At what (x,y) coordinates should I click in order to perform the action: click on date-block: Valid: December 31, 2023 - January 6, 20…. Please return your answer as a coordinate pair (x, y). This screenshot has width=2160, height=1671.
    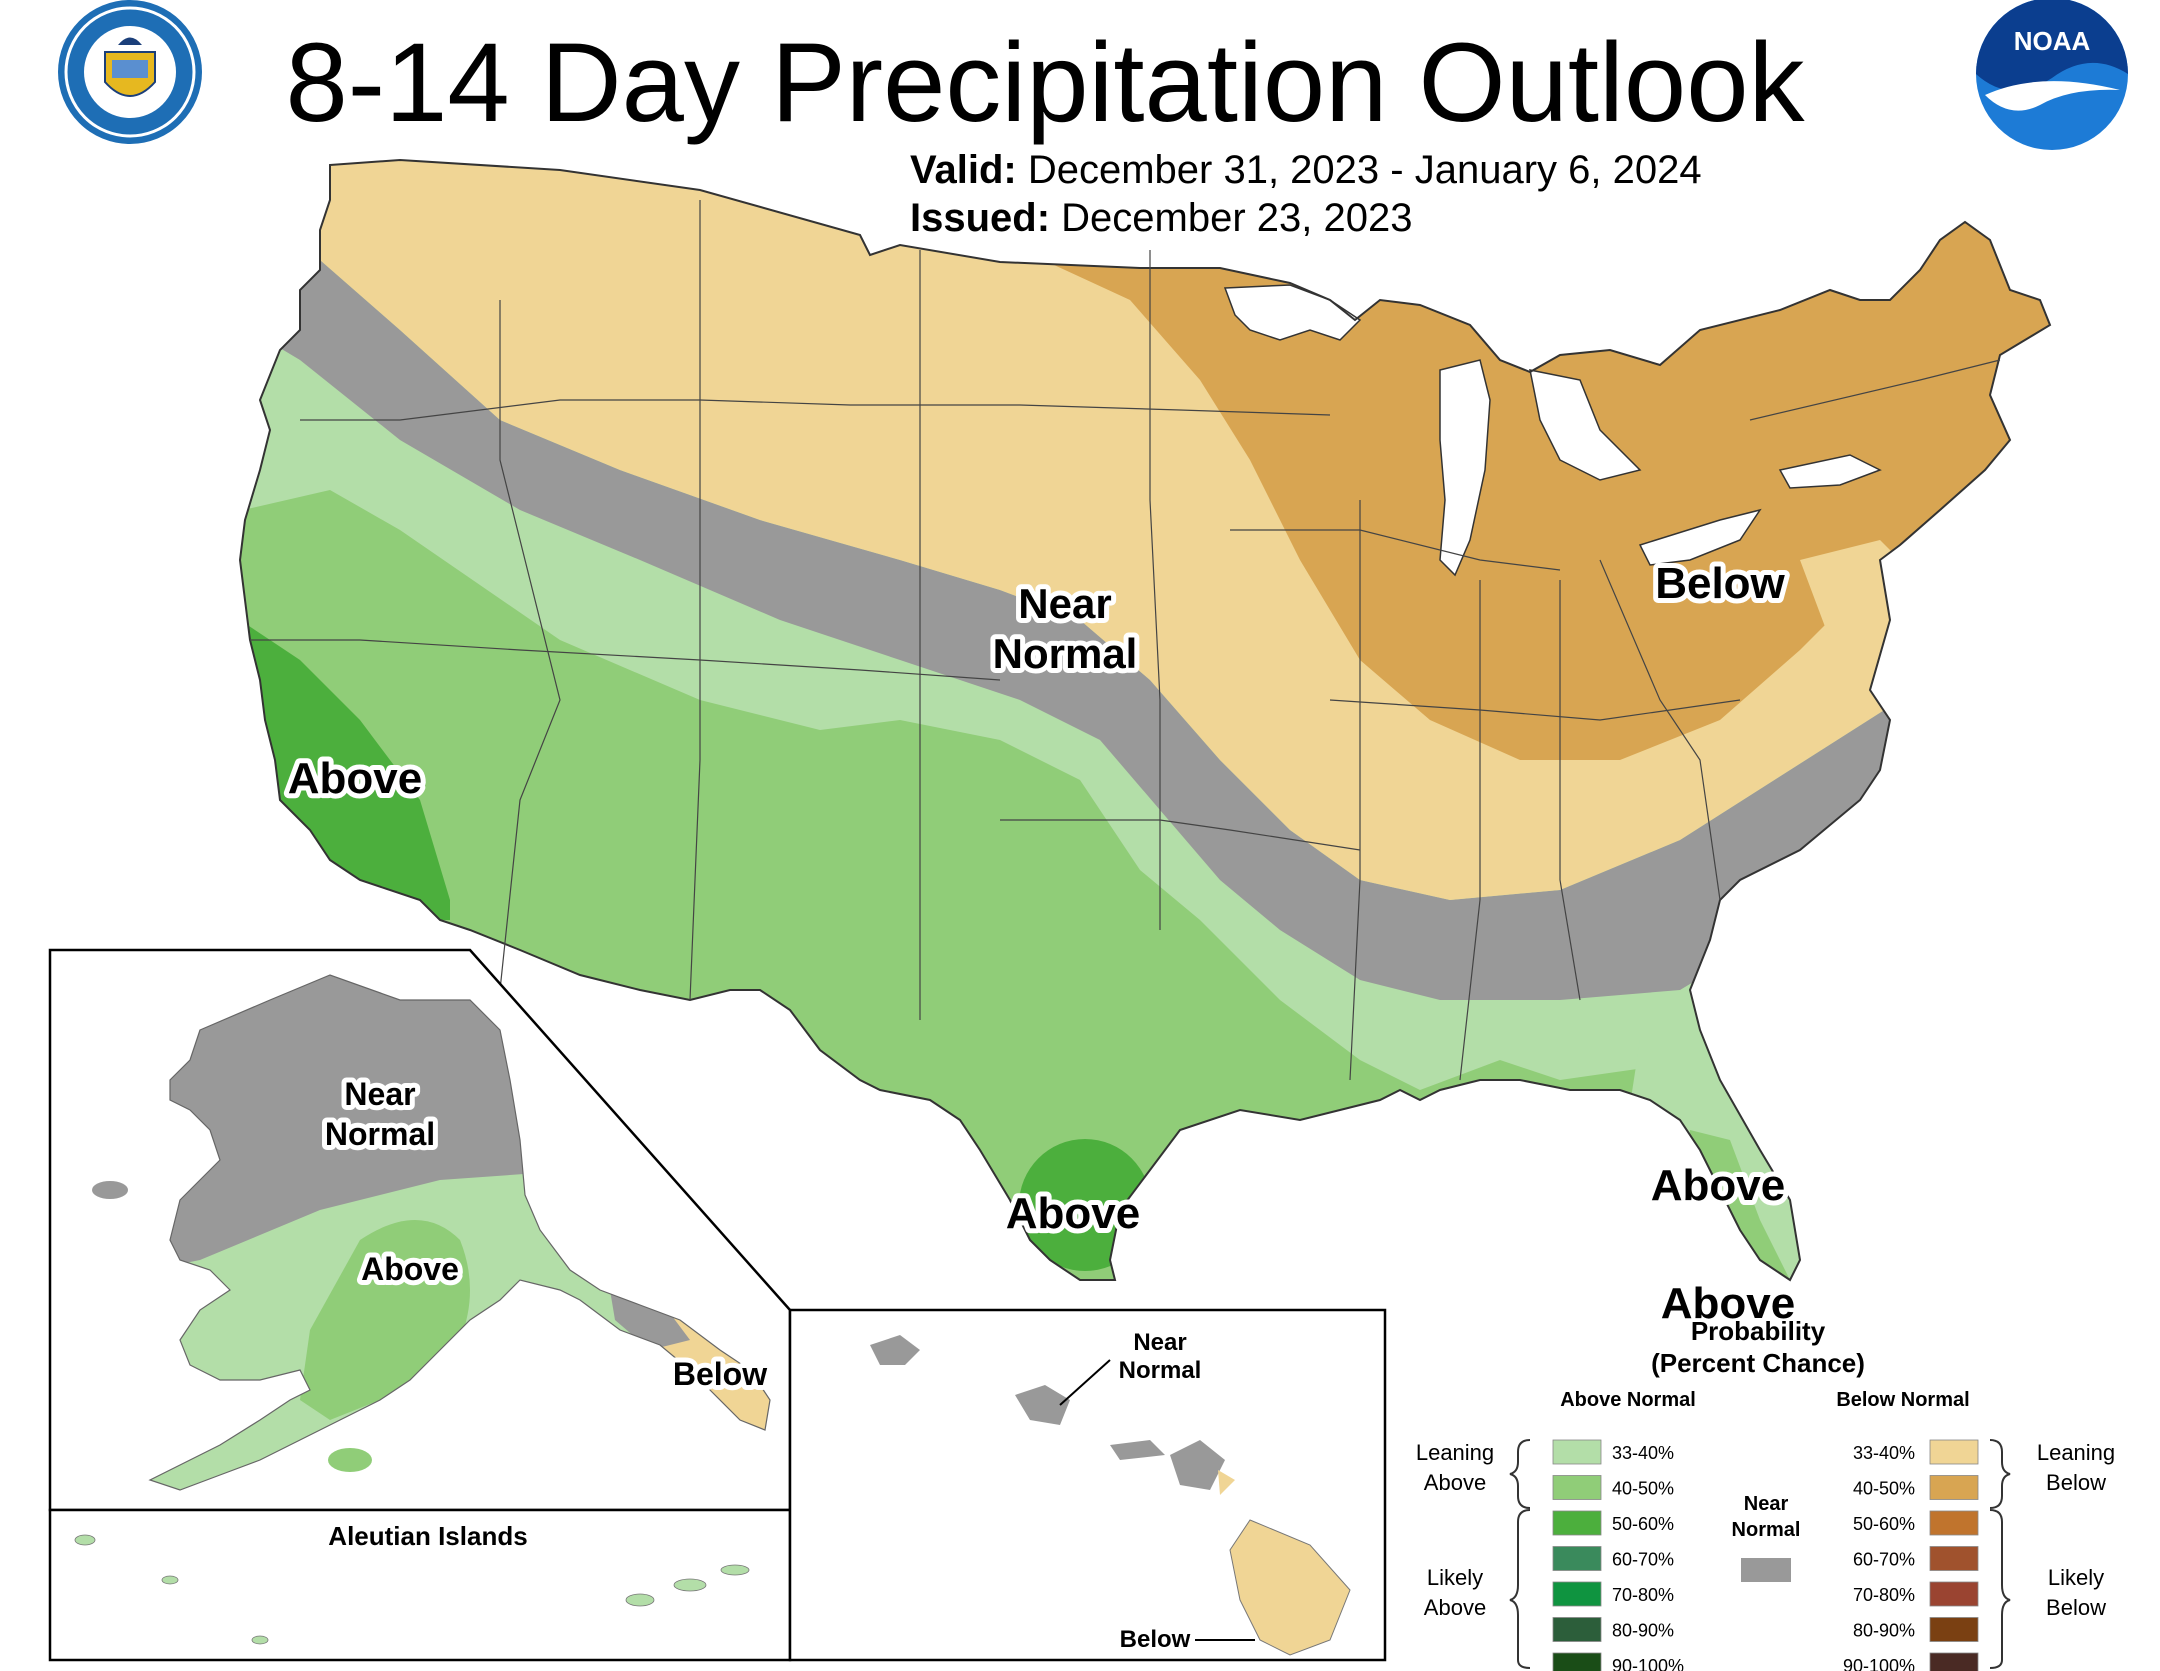
    Looking at the image, I should click on (1306, 194).